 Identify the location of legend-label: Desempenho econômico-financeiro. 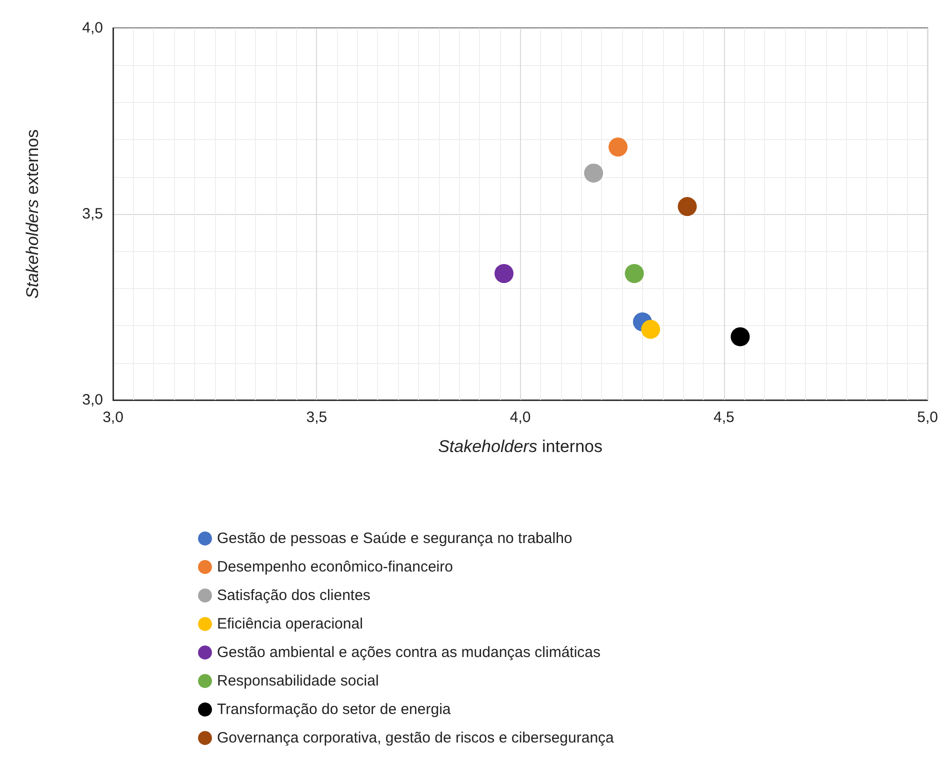
(335, 567).